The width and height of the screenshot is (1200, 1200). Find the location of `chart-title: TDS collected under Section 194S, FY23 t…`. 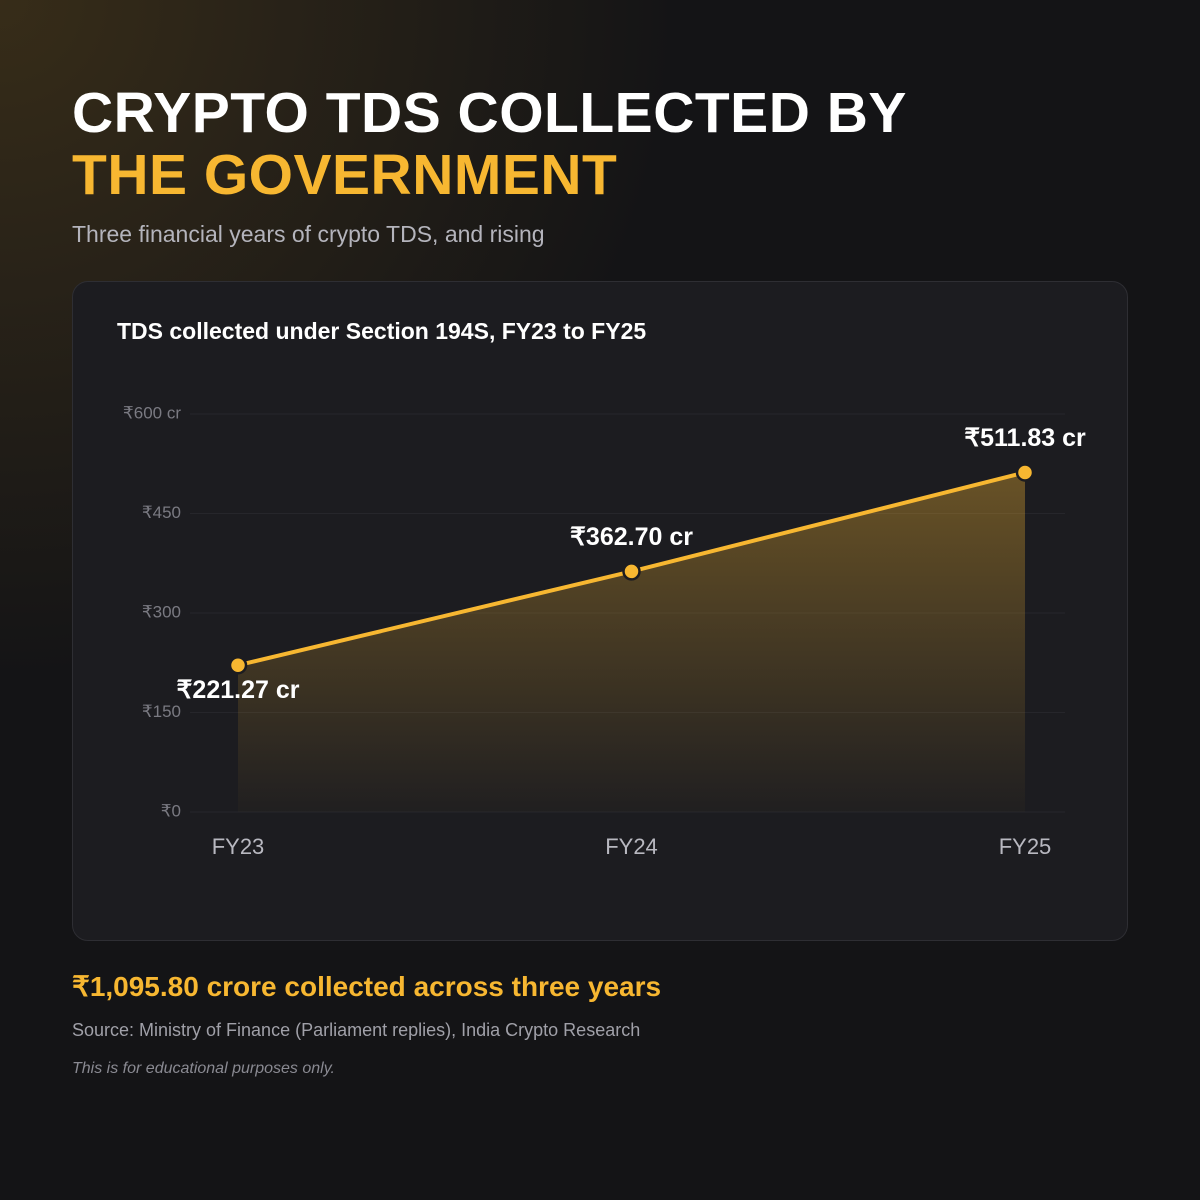

chart-title: TDS collected under Section 194S, FY23 t… is located at coordinates (381, 331).